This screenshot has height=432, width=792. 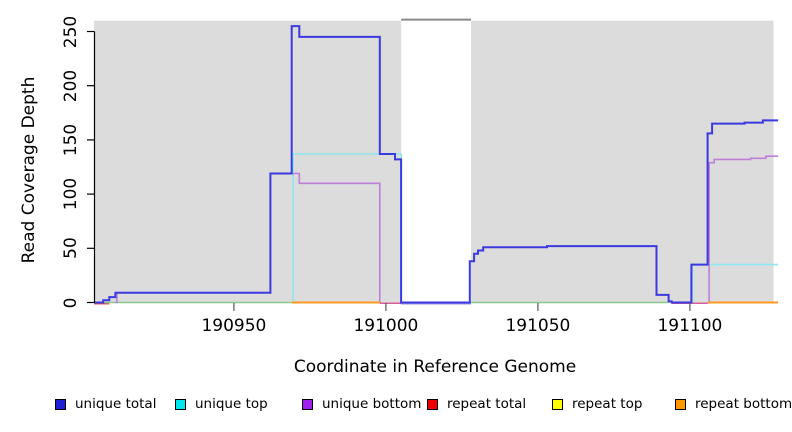 What do you see at coordinates (116, 404) in the screenshot?
I see `legend-label: unique total` at bounding box center [116, 404].